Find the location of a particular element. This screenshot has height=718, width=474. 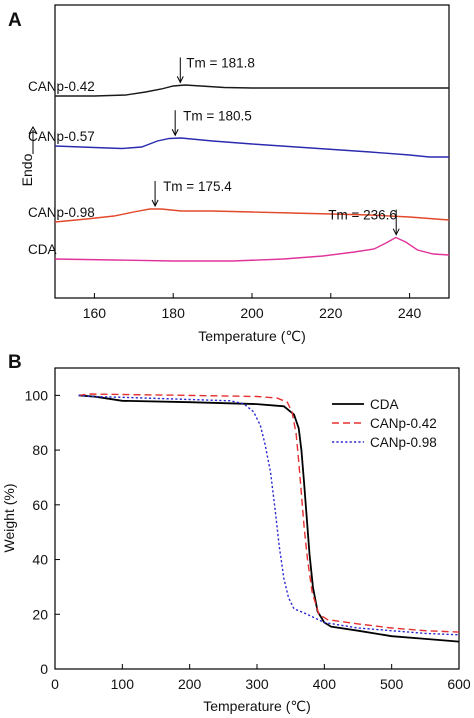

panel-a-tm-label: Tm = 180.5 is located at coordinates (217, 115).